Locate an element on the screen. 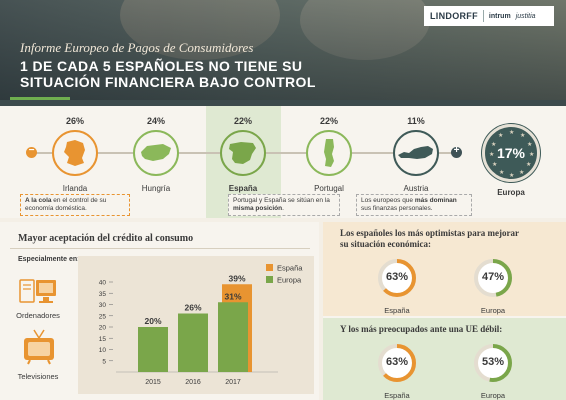 This screenshot has width=566, height=400. donut-label: España is located at coordinates (397, 395).